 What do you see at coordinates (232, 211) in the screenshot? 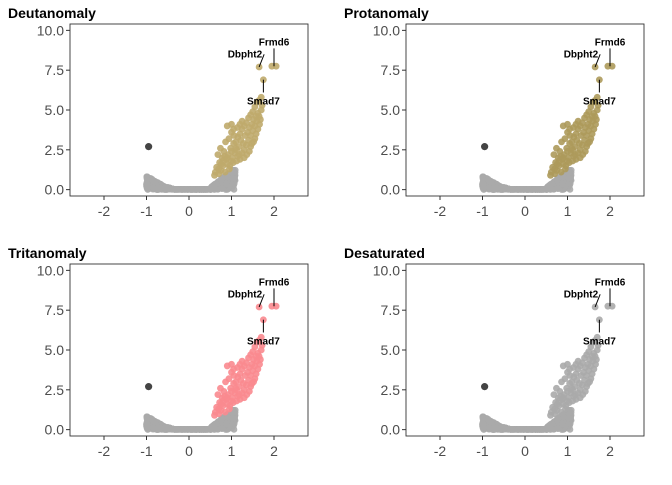
I see `x-tick-label: 1` at bounding box center [232, 211].